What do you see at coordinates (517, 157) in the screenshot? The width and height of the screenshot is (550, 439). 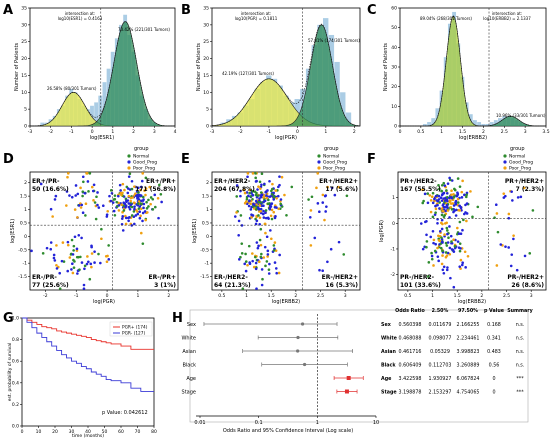 I see `legend-label: Normal` at bounding box center [517, 157].